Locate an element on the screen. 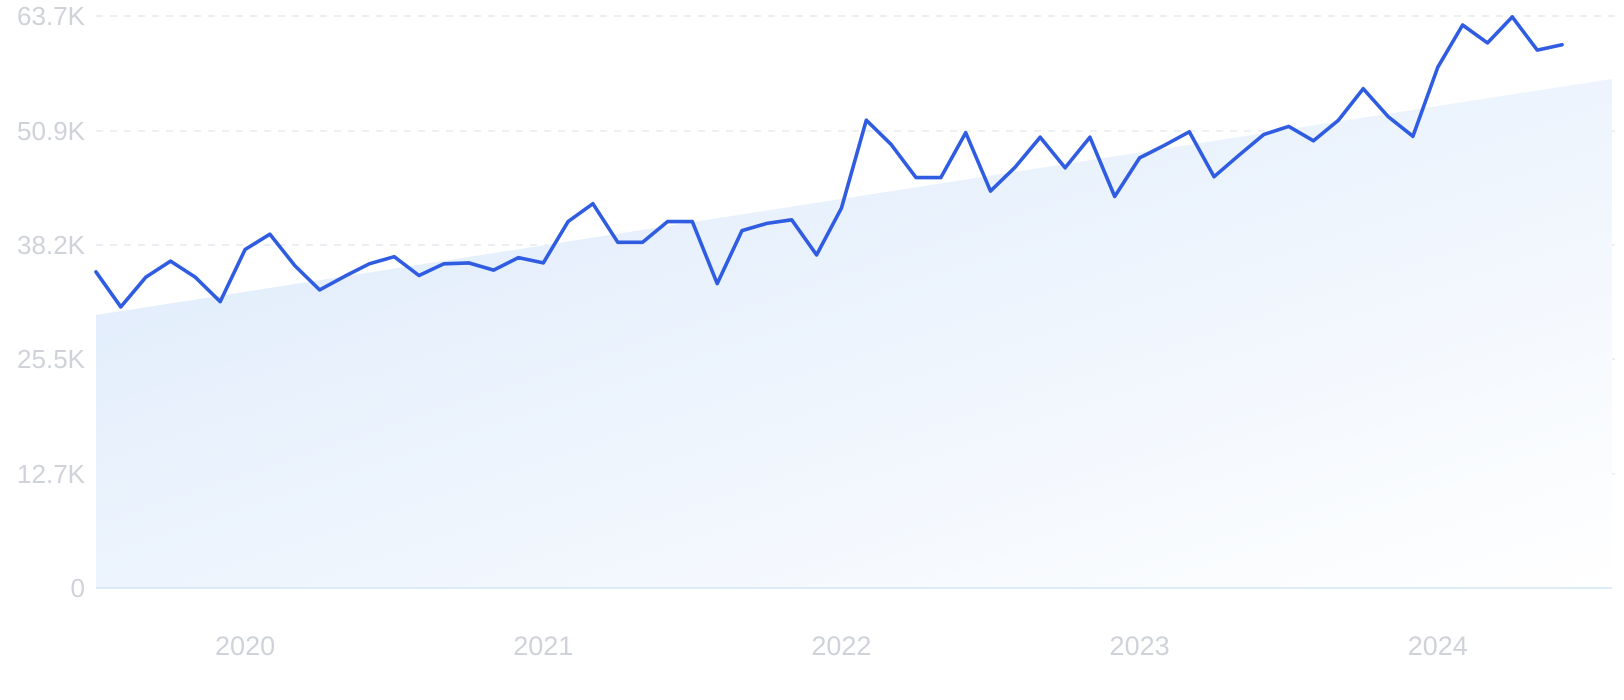 The image size is (1624, 700). x-axis-ticks: 2020 2021 2022 2023 2024 is located at coordinates (841, 646).